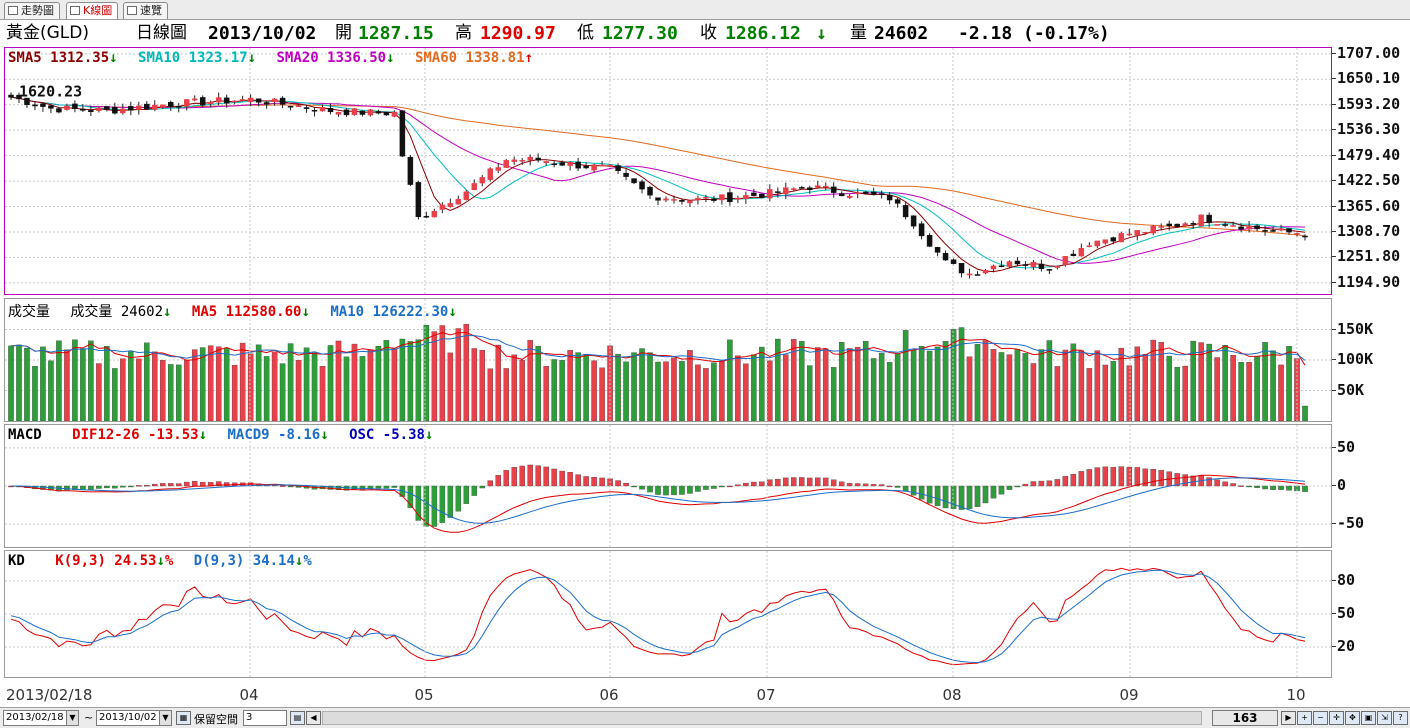  I want to click on settings-icon: ▤, so click(297, 718).